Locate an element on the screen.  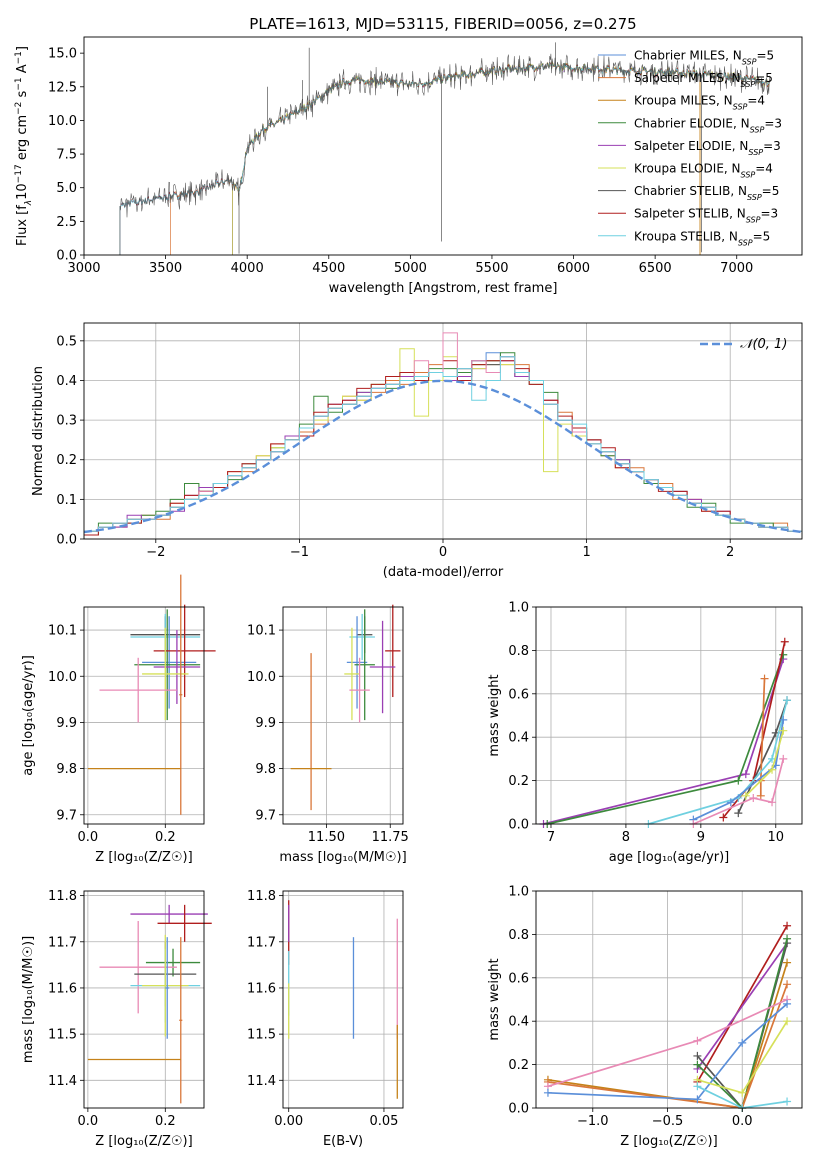
y-axis-label: Normed distribution is located at coordinates (38, 431).